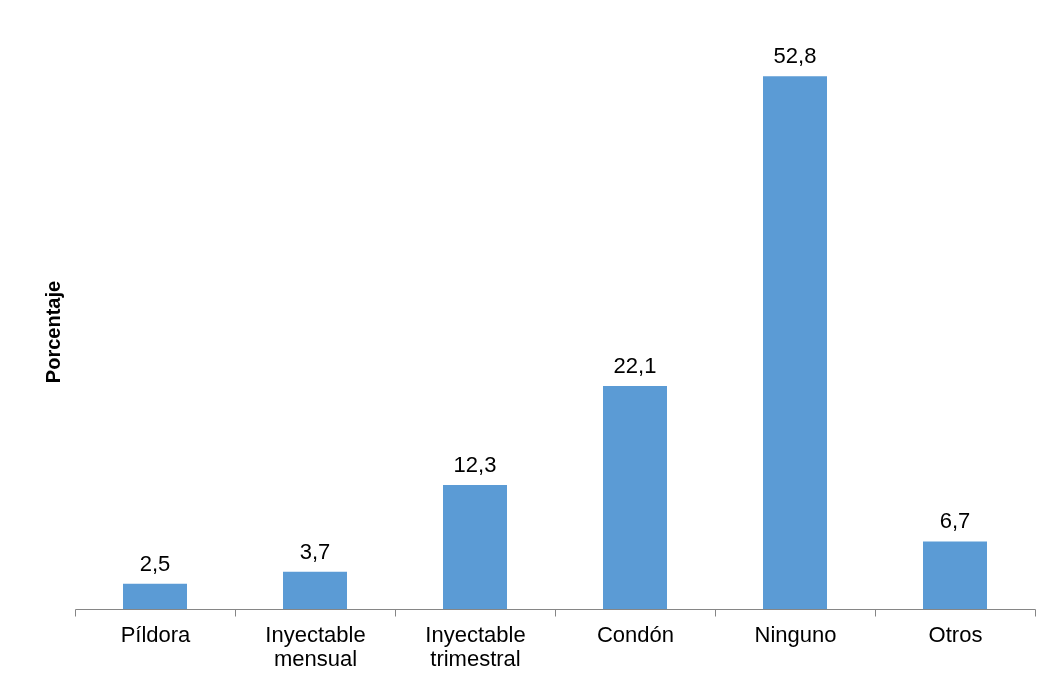 Image resolution: width=1048 pixels, height=700 pixels. Describe the element at coordinates (155, 563) in the screenshot. I see `data-label: 2,5` at that location.